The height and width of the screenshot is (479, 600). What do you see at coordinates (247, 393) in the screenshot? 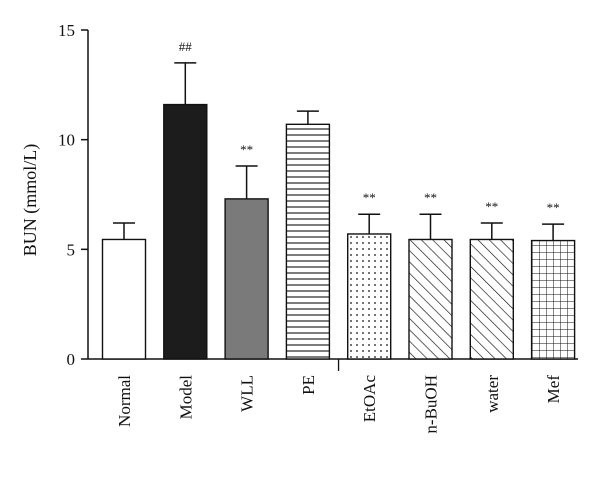
I see `x-tick-label-wll: WLL` at bounding box center [247, 393].